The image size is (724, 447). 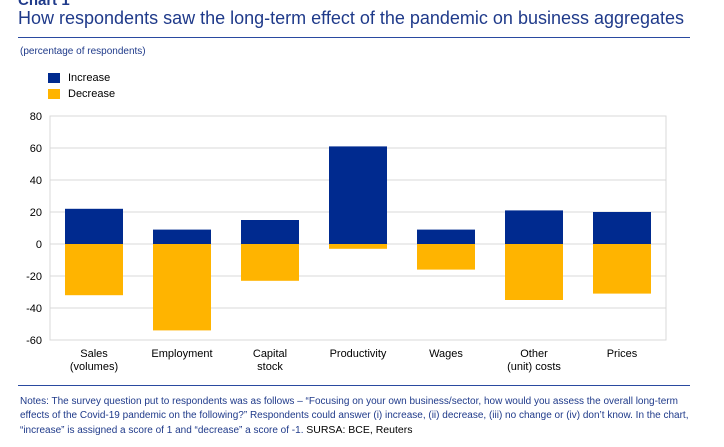 What do you see at coordinates (94, 360) in the screenshot?
I see `x-tick-label: Sales (volumes)` at bounding box center [94, 360].